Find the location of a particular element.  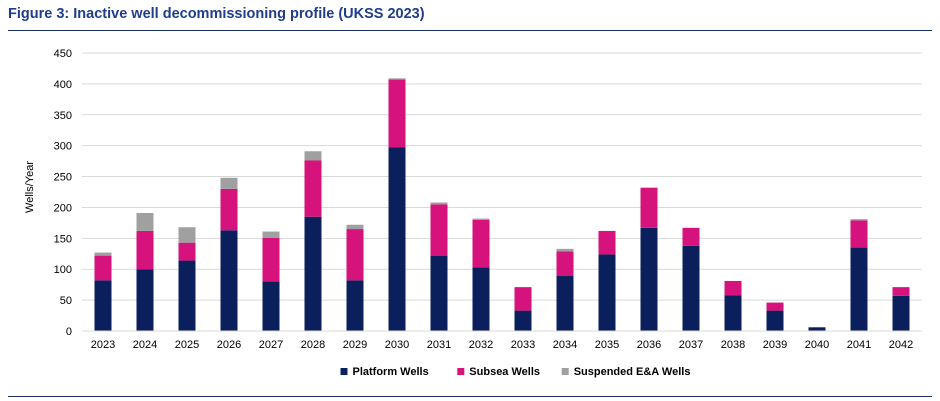

y-tick-label: 450 is located at coordinates (63, 54).